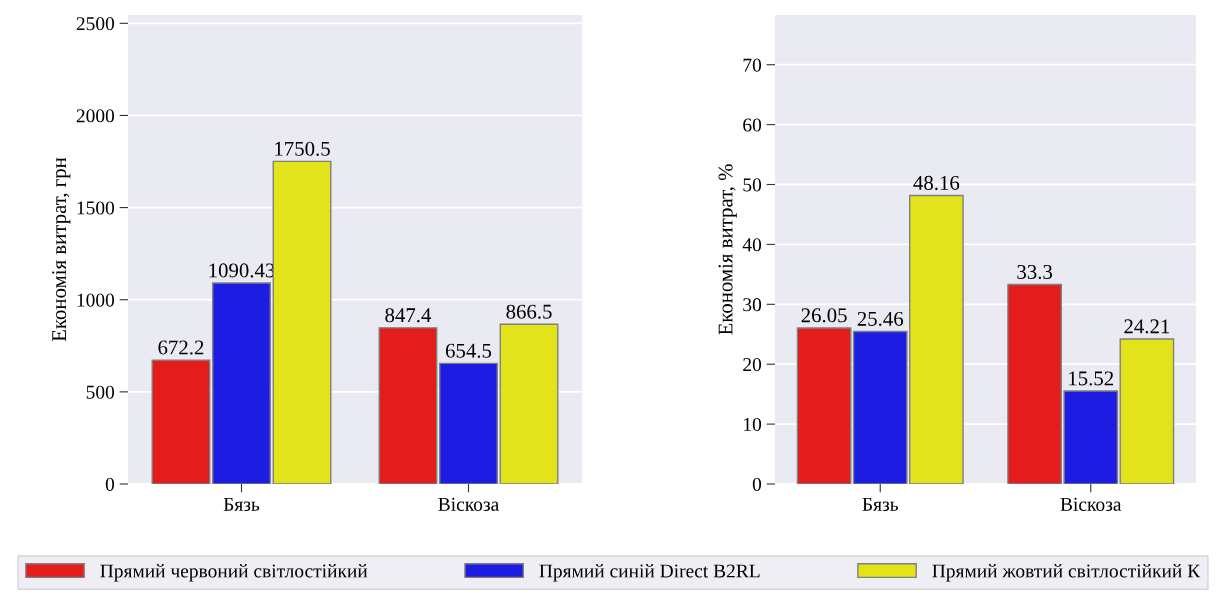  What do you see at coordinates (234, 573) in the screenshot?
I see `legend-label: Прямий червоний світлостійкий` at bounding box center [234, 573].